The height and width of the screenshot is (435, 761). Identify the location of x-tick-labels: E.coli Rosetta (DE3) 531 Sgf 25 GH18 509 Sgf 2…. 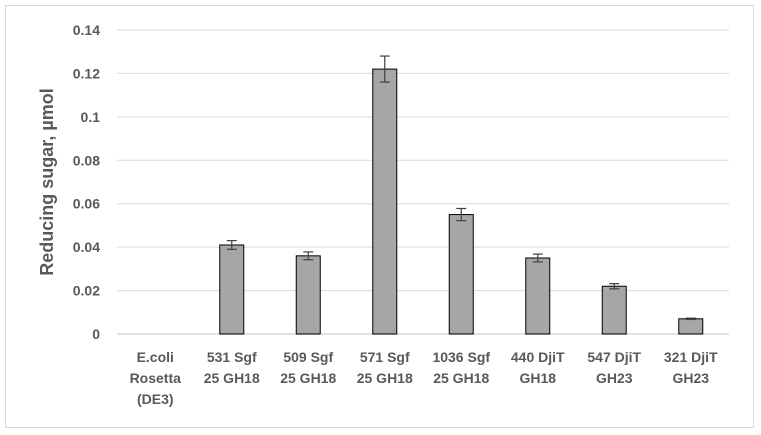
(424, 378).